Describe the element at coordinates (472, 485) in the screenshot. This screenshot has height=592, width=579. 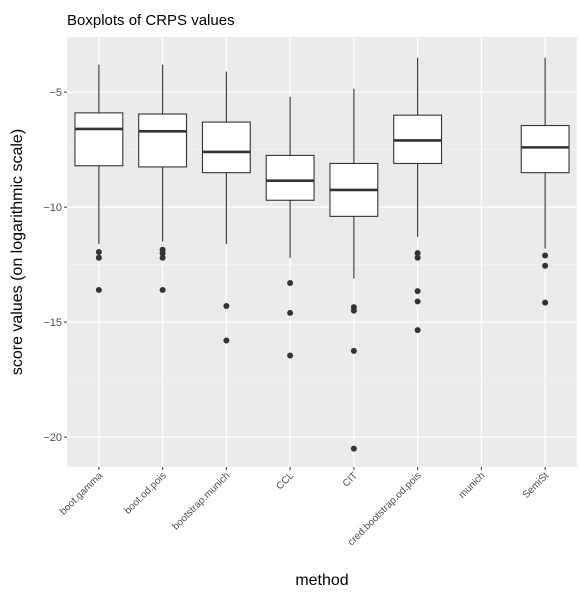
I see `x-tick-label: munich` at that location.